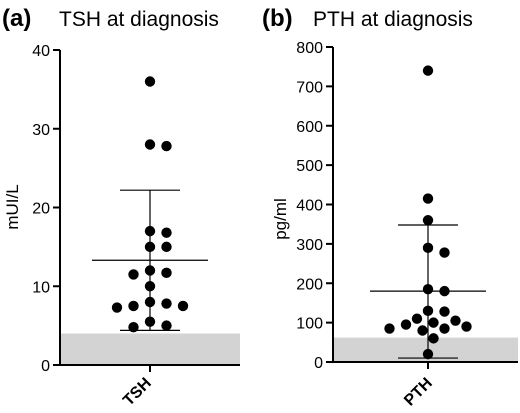 This screenshot has width=520, height=413. Describe the element at coordinates (309, 206) in the screenshot. I see `panel-b-y-tick-label: 400` at that location.